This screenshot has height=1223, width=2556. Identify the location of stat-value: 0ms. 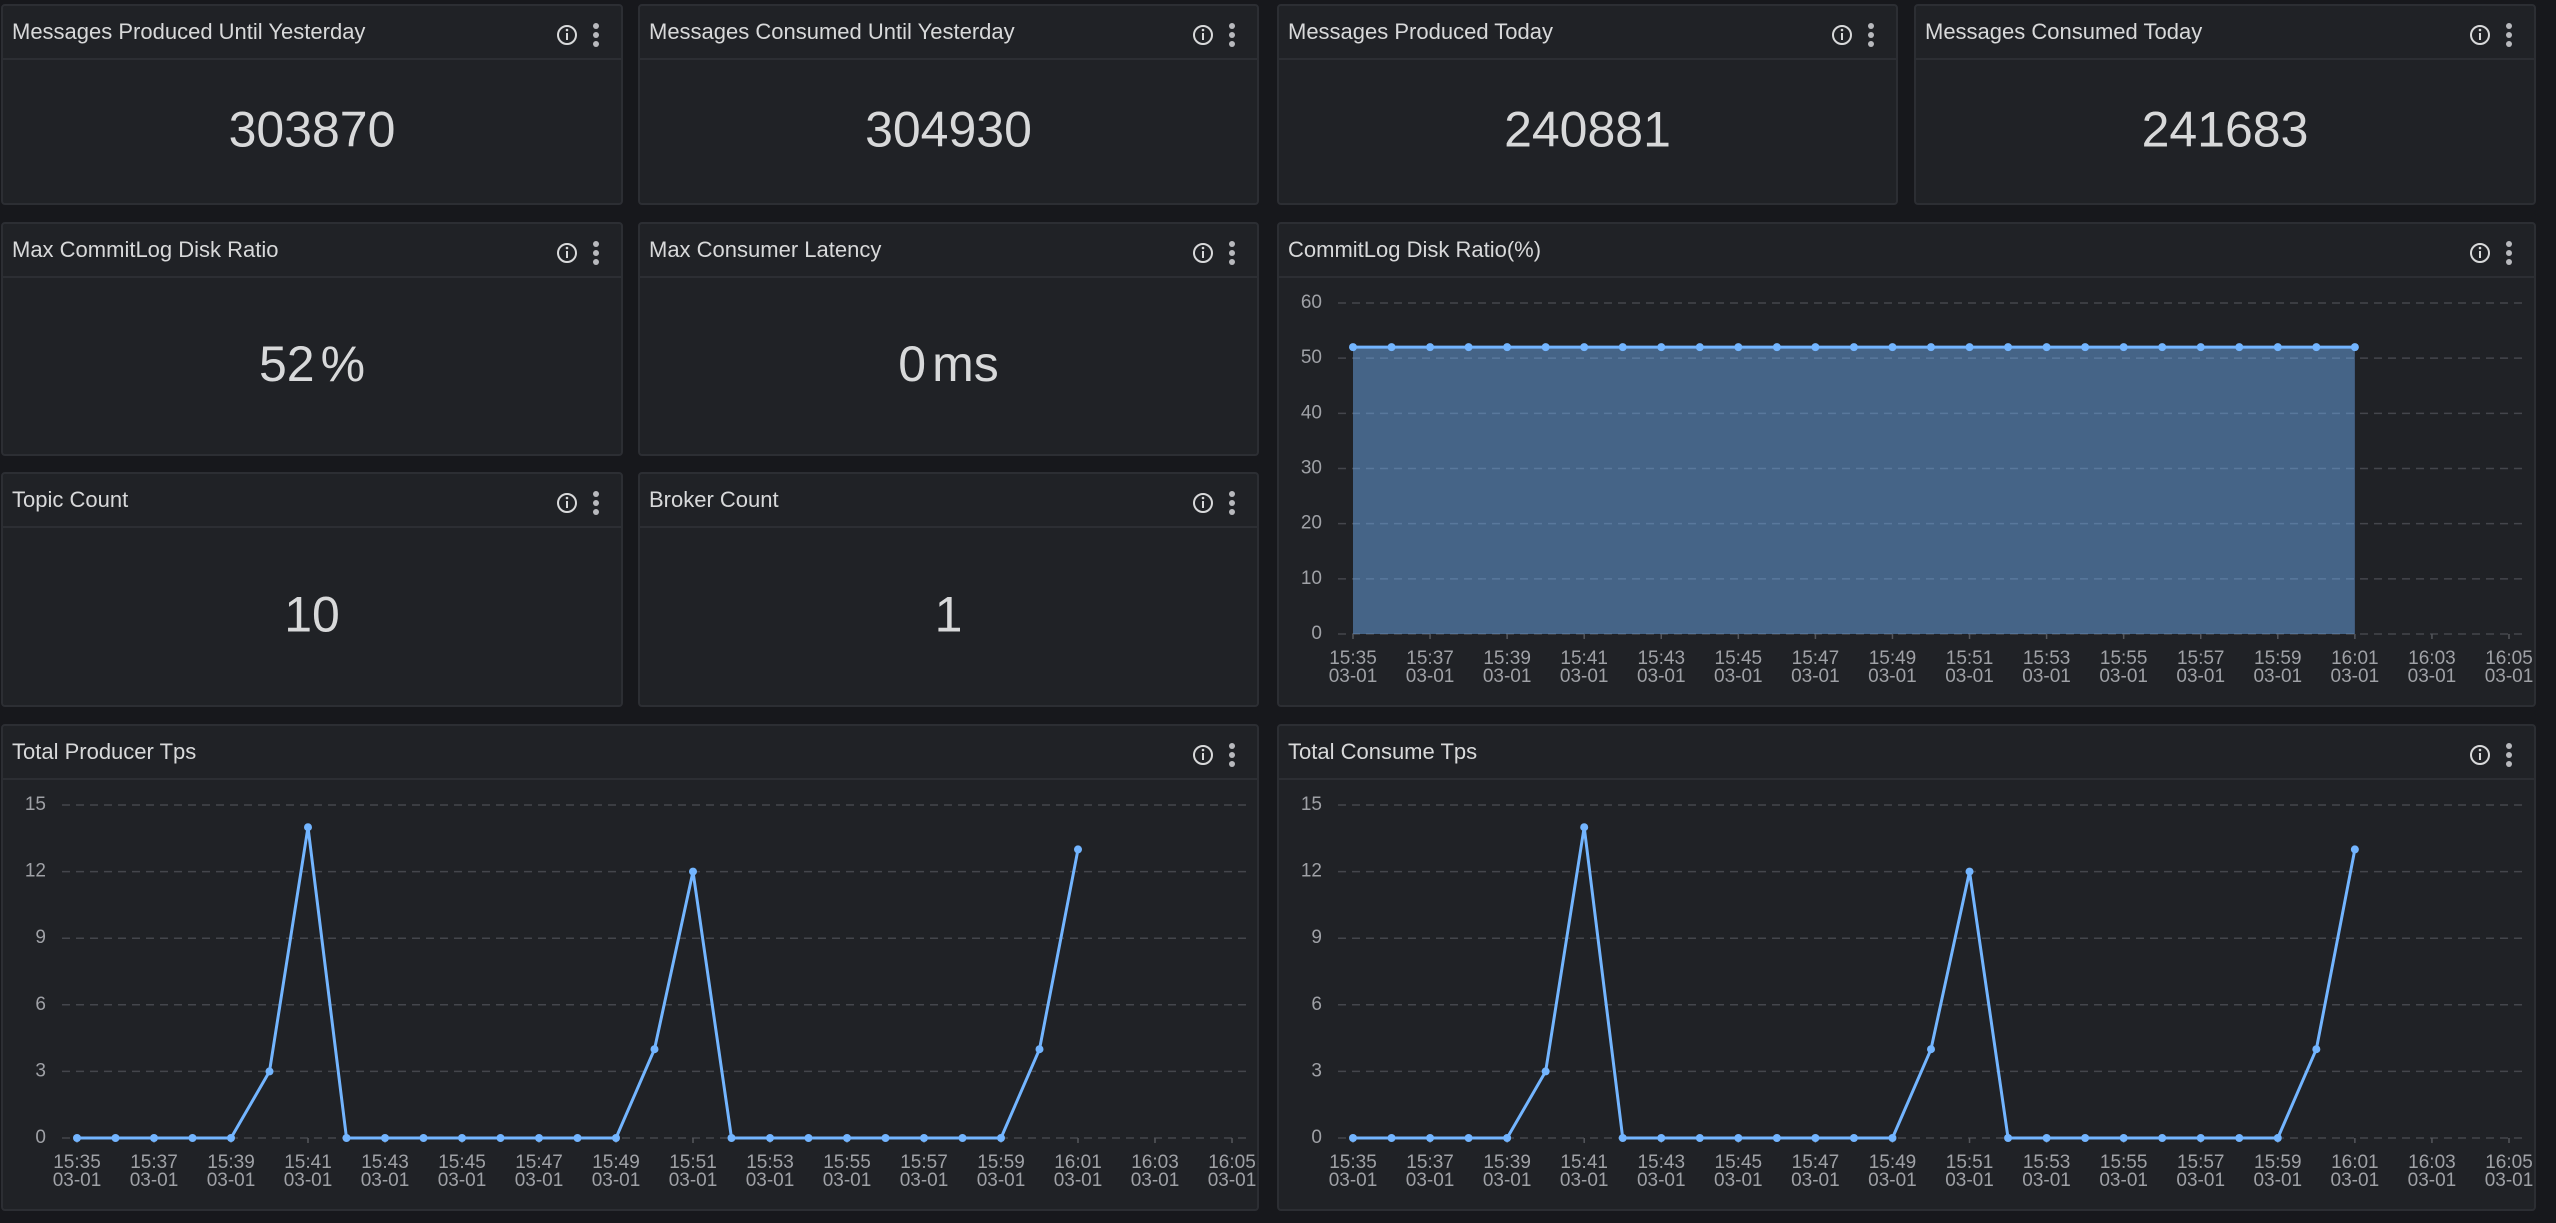
(948, 364).